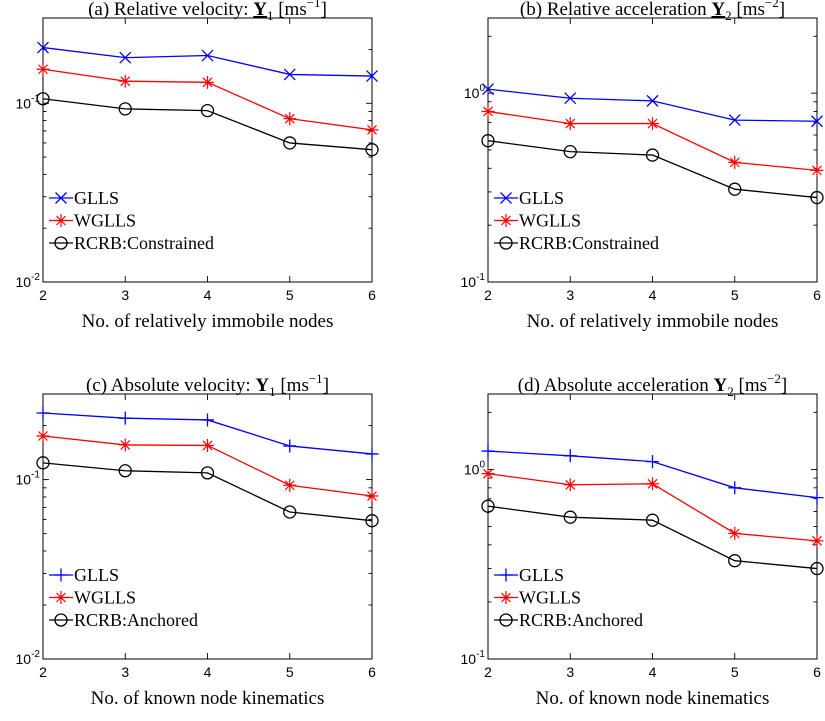 This screenshot has width=825, height=721. What do you see at coordinates (123, 620) in the screenshot?
I see `legend-item: RCRB:Anchored` at bounding box center [123, 620].